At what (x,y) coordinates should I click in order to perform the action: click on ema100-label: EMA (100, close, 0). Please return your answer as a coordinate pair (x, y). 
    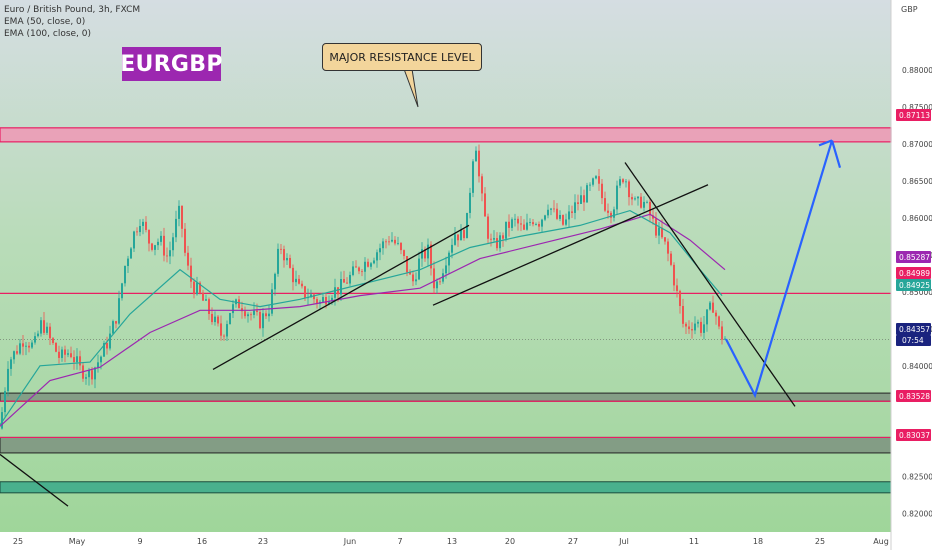
    Looking at the image, I should click on (48, 34).